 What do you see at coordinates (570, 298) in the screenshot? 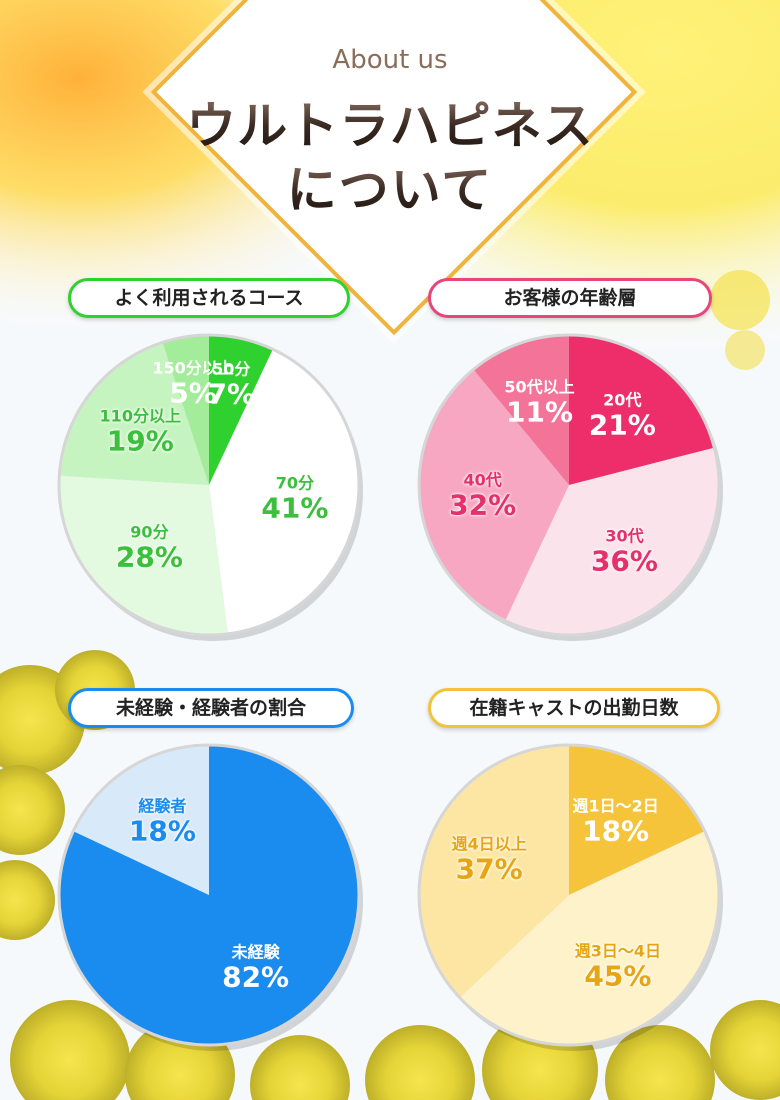
I see `age-chart-title: お客様の年齢層` at bounding box center [570, 298].